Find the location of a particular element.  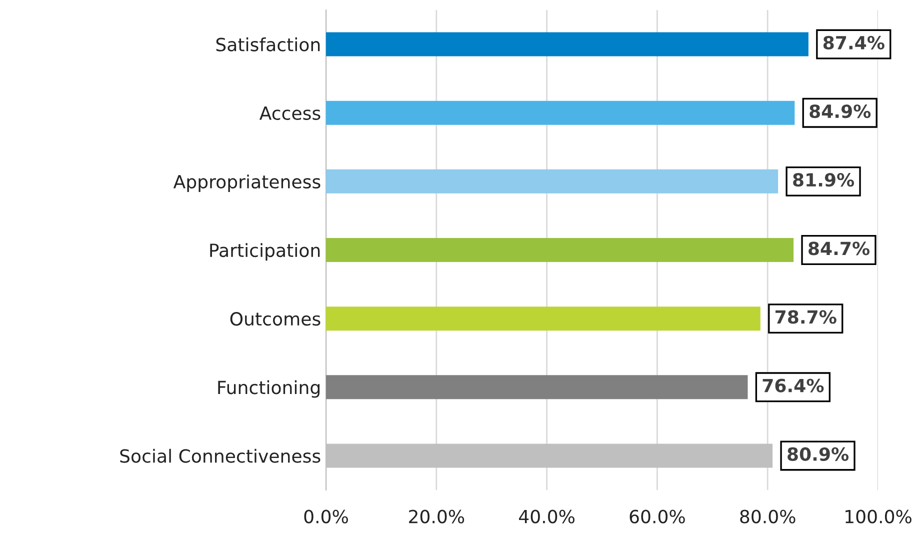

data-label: 81.9% is located at coordinates (823, 180).